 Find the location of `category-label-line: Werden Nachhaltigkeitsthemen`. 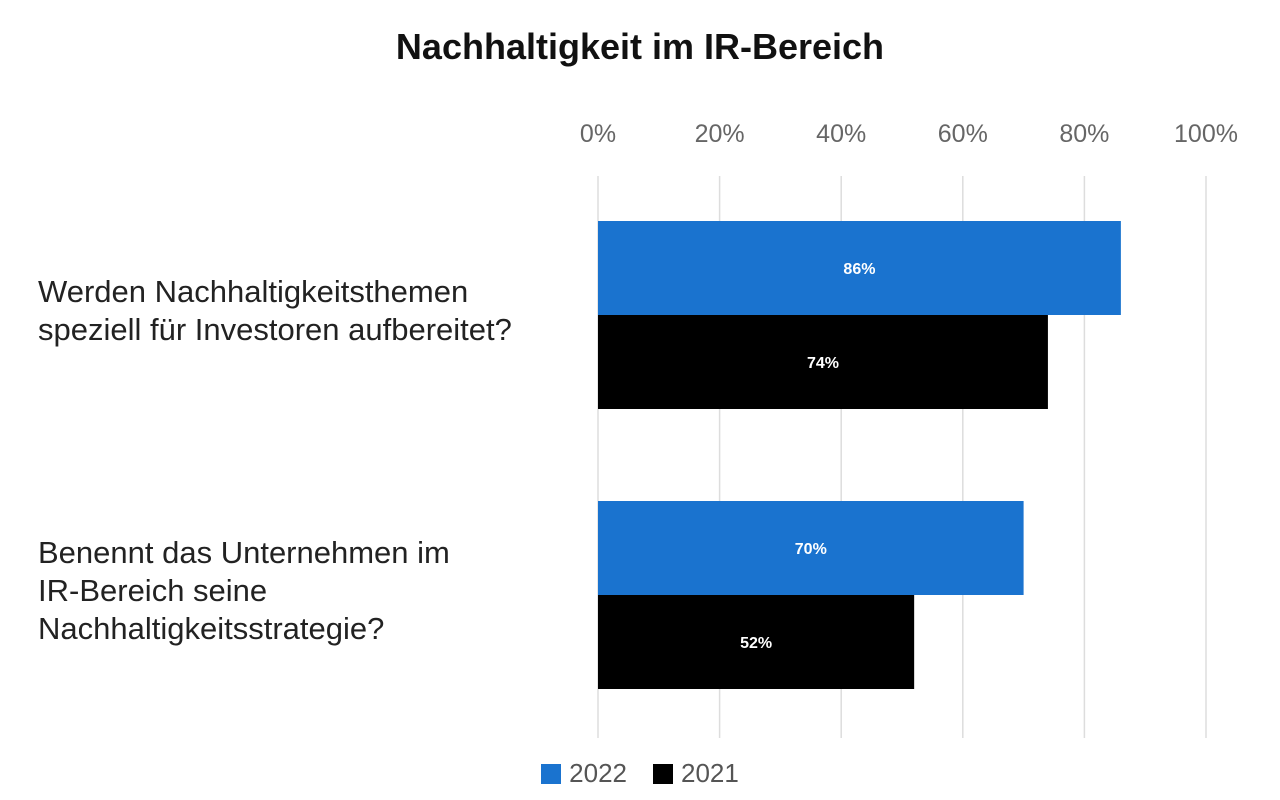

category-label-line: Werden Nachhaltigkeitsthemen is located at coordinates (253, 291).